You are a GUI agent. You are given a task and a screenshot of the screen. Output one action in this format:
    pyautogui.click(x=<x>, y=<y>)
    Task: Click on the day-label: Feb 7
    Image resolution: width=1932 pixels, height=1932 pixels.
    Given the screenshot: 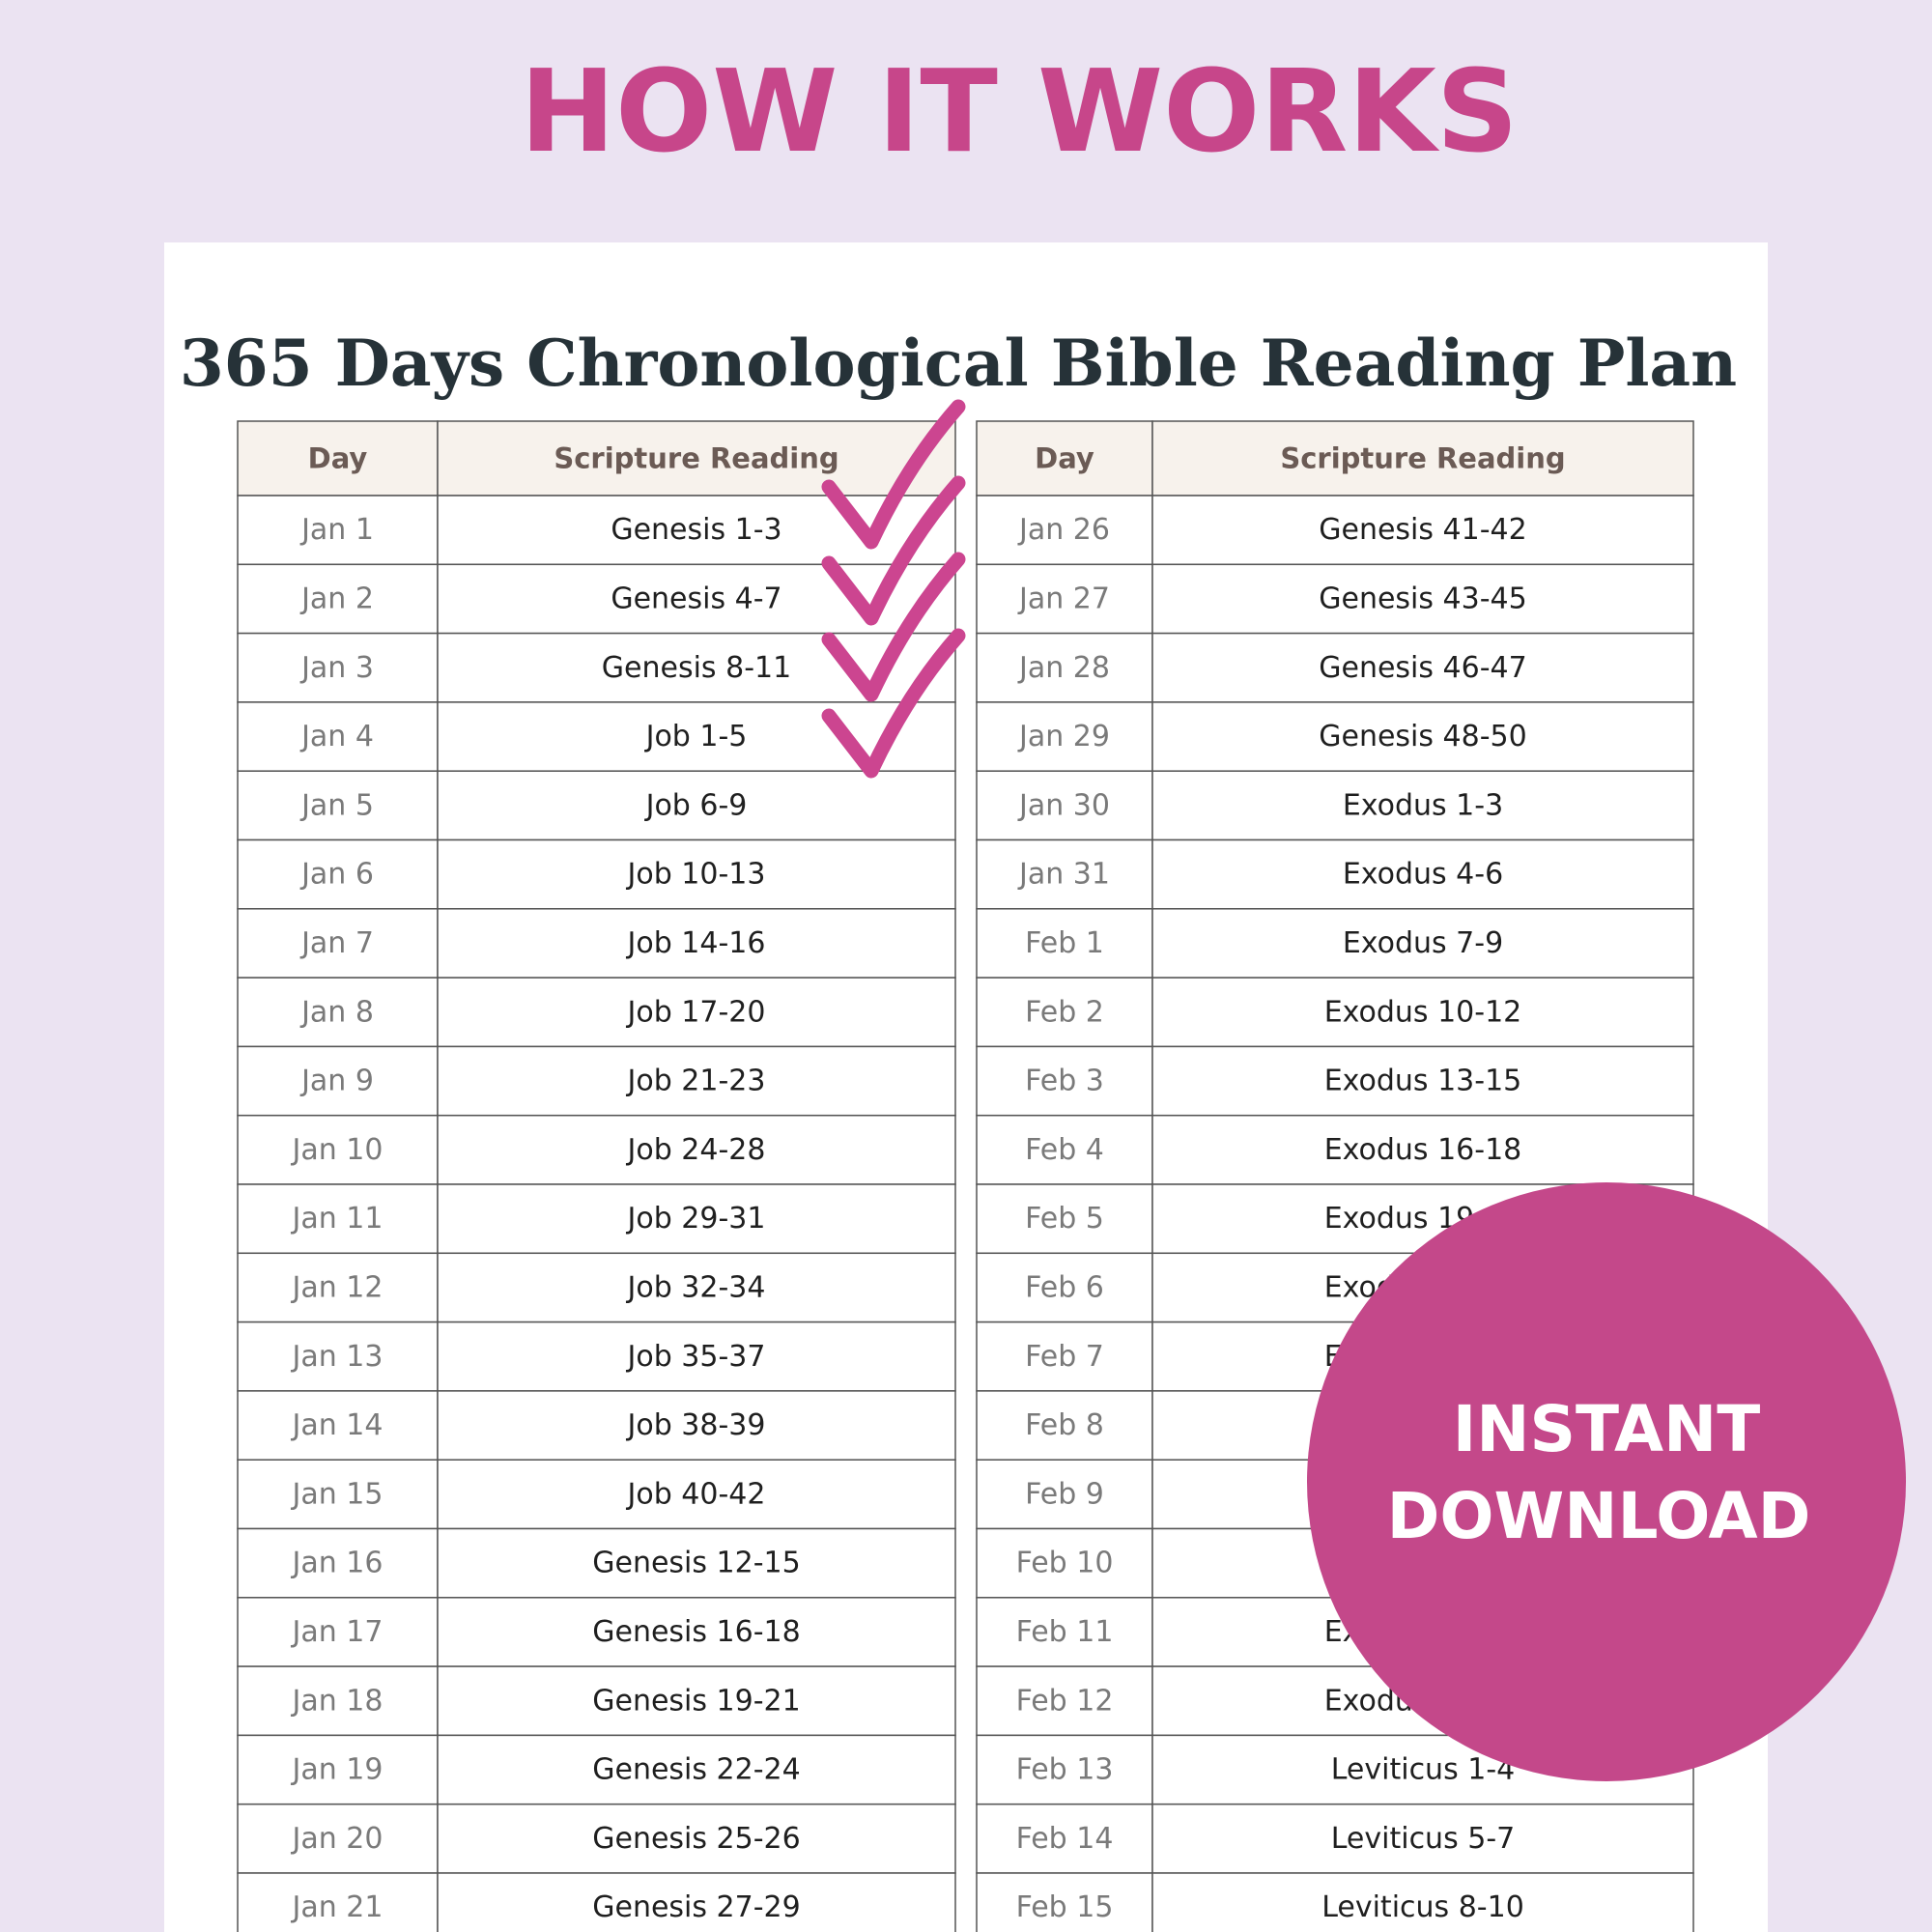 What is the action you would take?
    pyautogui.click(x=1064, y=1357)
    